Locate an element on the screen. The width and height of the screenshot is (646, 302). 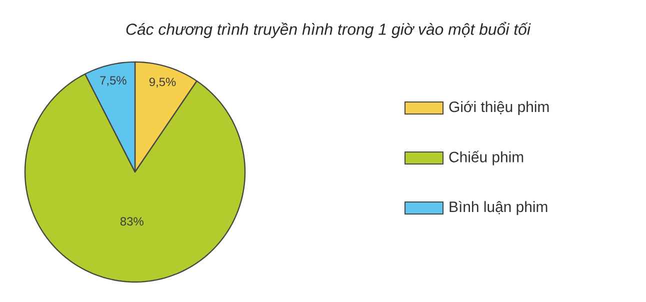
data-label: 9,5% is located at coordinates (162, 83).